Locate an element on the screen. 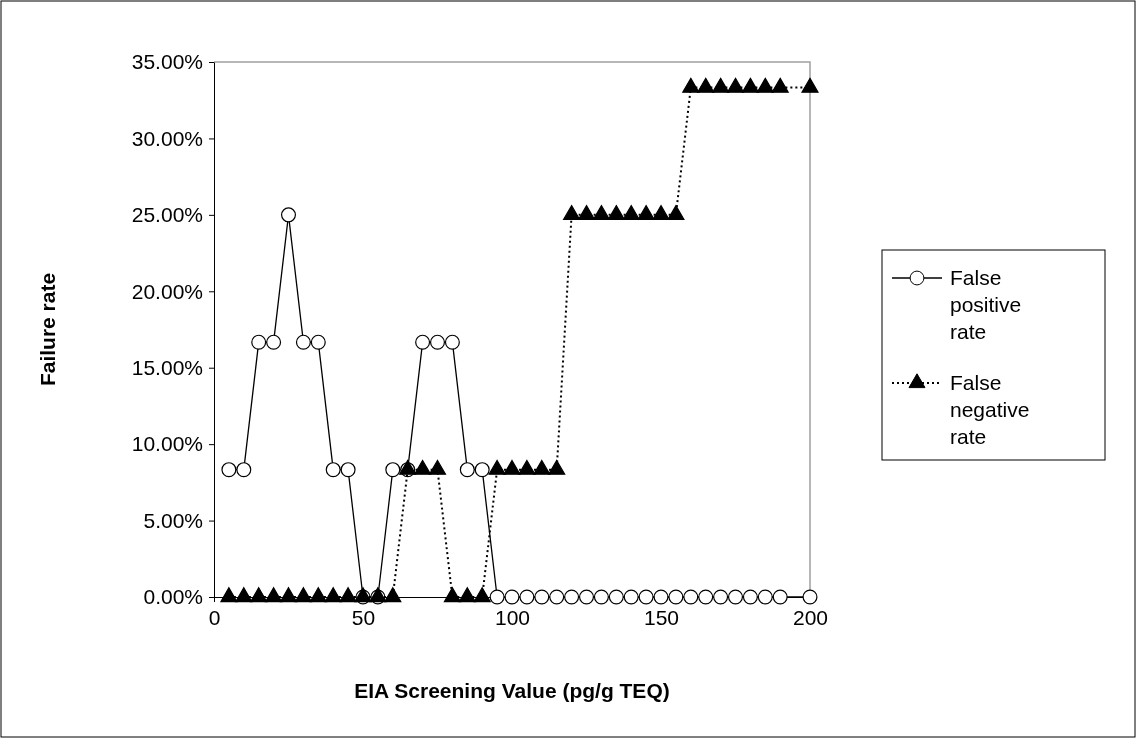  y-tick-label: 15.00% is located at coordinates (167, 367).